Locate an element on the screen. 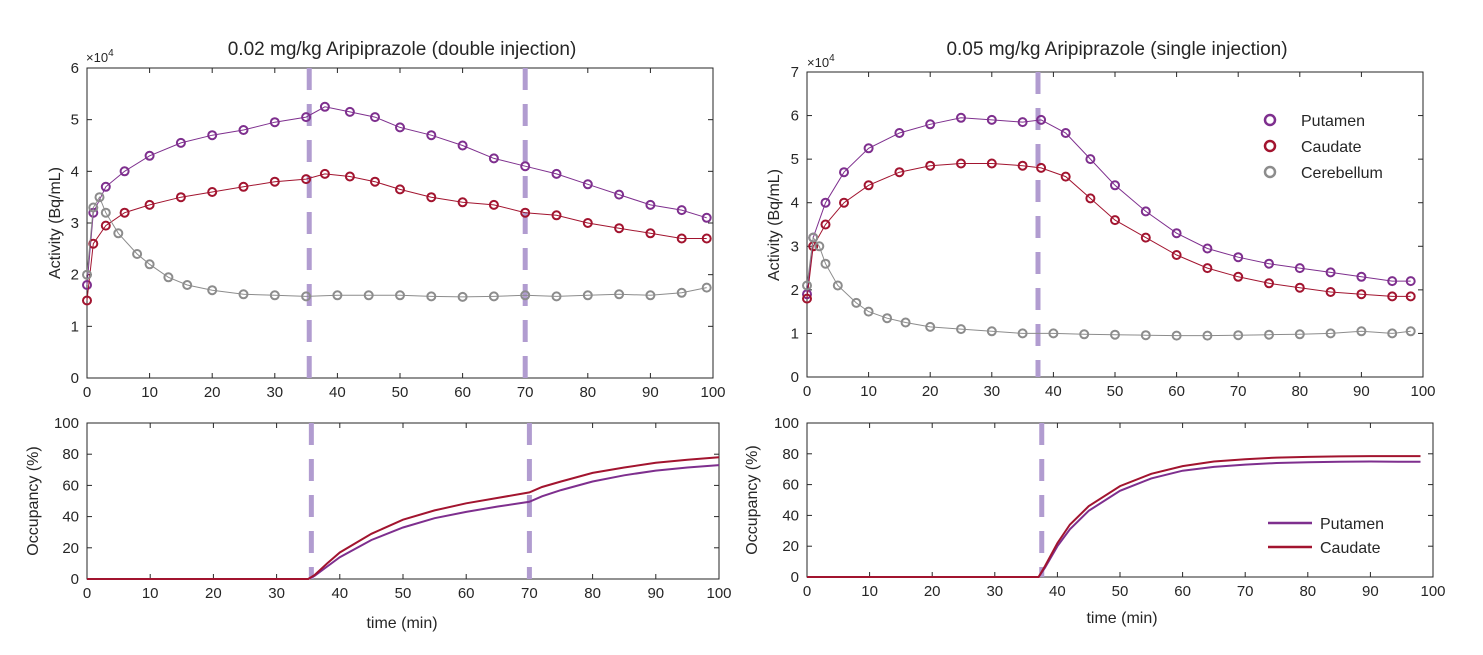 The image size is (1483, 655). x-tick-label: 80 is located at coordinates (587, 392).